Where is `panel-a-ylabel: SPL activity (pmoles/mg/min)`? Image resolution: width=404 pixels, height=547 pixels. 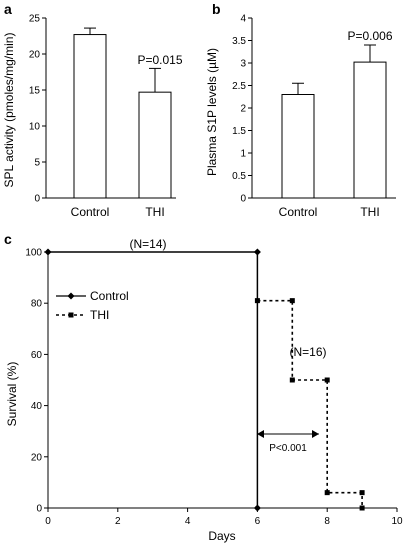
panel-a-ylabel: SPL activity (pmoles/mg/min) is located at coordinates (9, 110).